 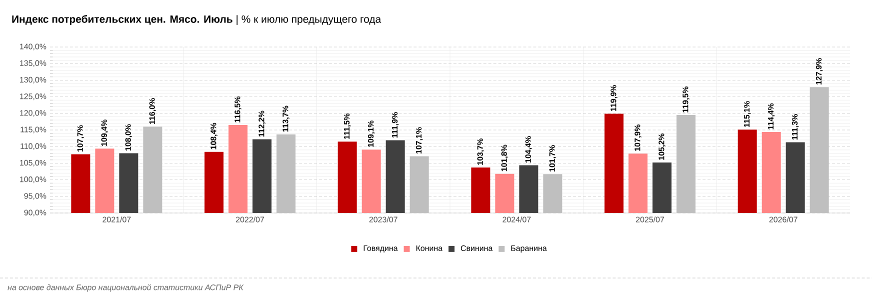 What do you see at coordinates (197, 20) in the screenshot?
I see `chart-title: Индекс потребительских цен. Мясо. Июль | % к июлю предыдущего года` at bounding box center [197, 20].